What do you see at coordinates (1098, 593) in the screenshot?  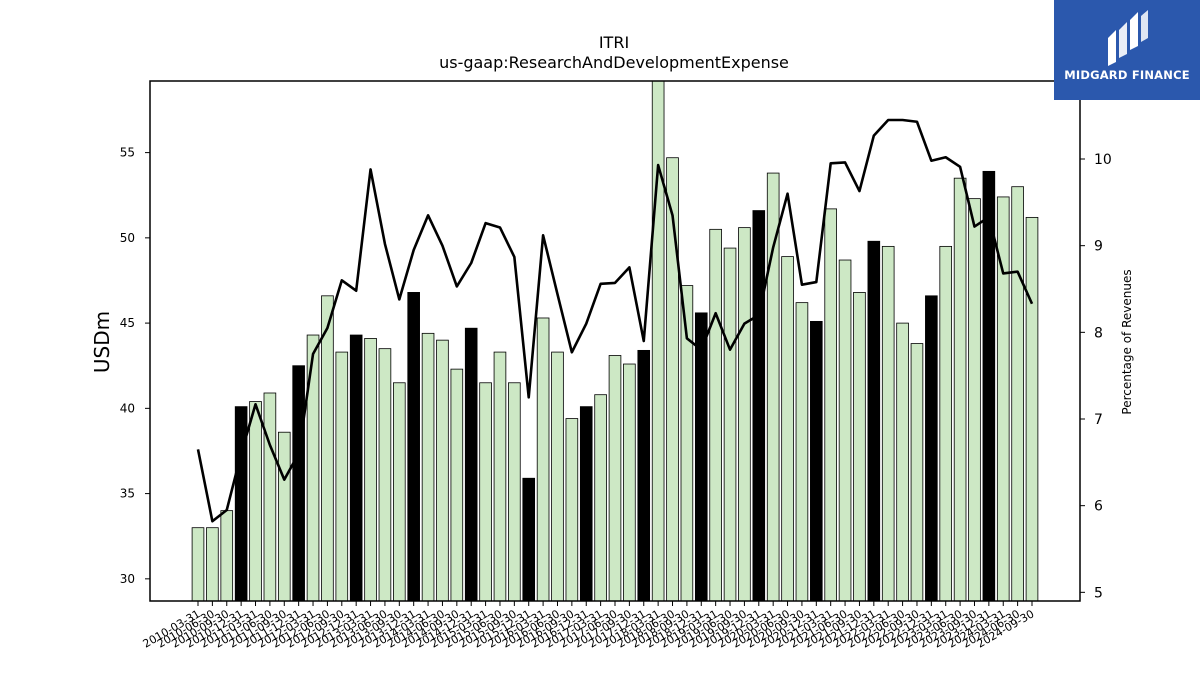 I see `y2-tick-label: 5` at bounding box center [1098, 593].